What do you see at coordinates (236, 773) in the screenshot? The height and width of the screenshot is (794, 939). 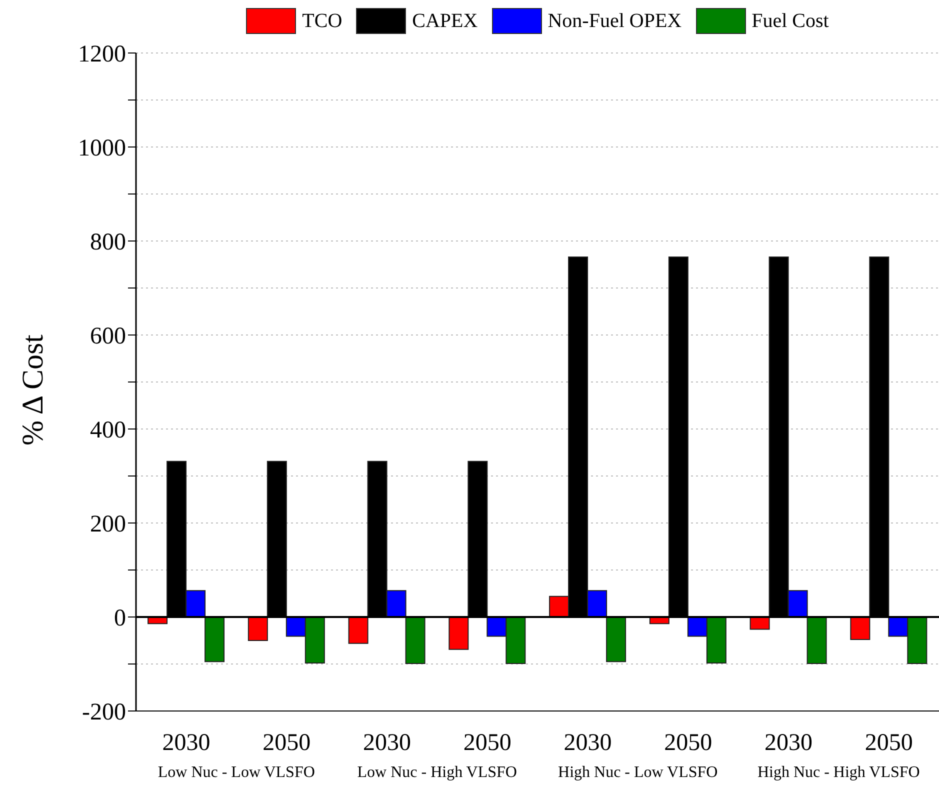 I see `text: Low Nuc - Low VLSFO` at bounding box center [236, 773].